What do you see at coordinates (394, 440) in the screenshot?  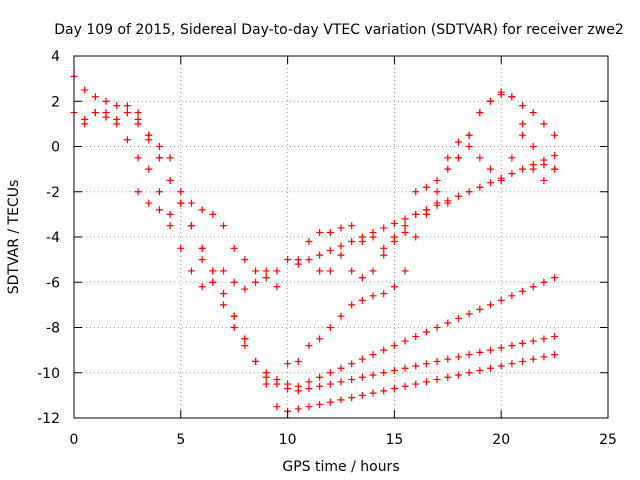 I see `x-tick-label: 15` at bounding box center [394, 440].